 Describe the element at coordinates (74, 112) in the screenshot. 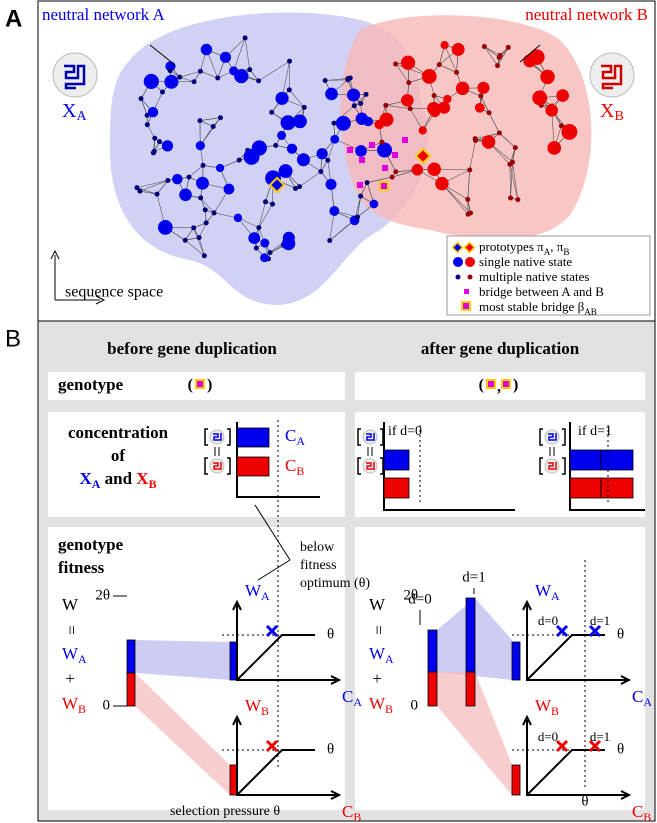

I see `species-label: XA` at that location.